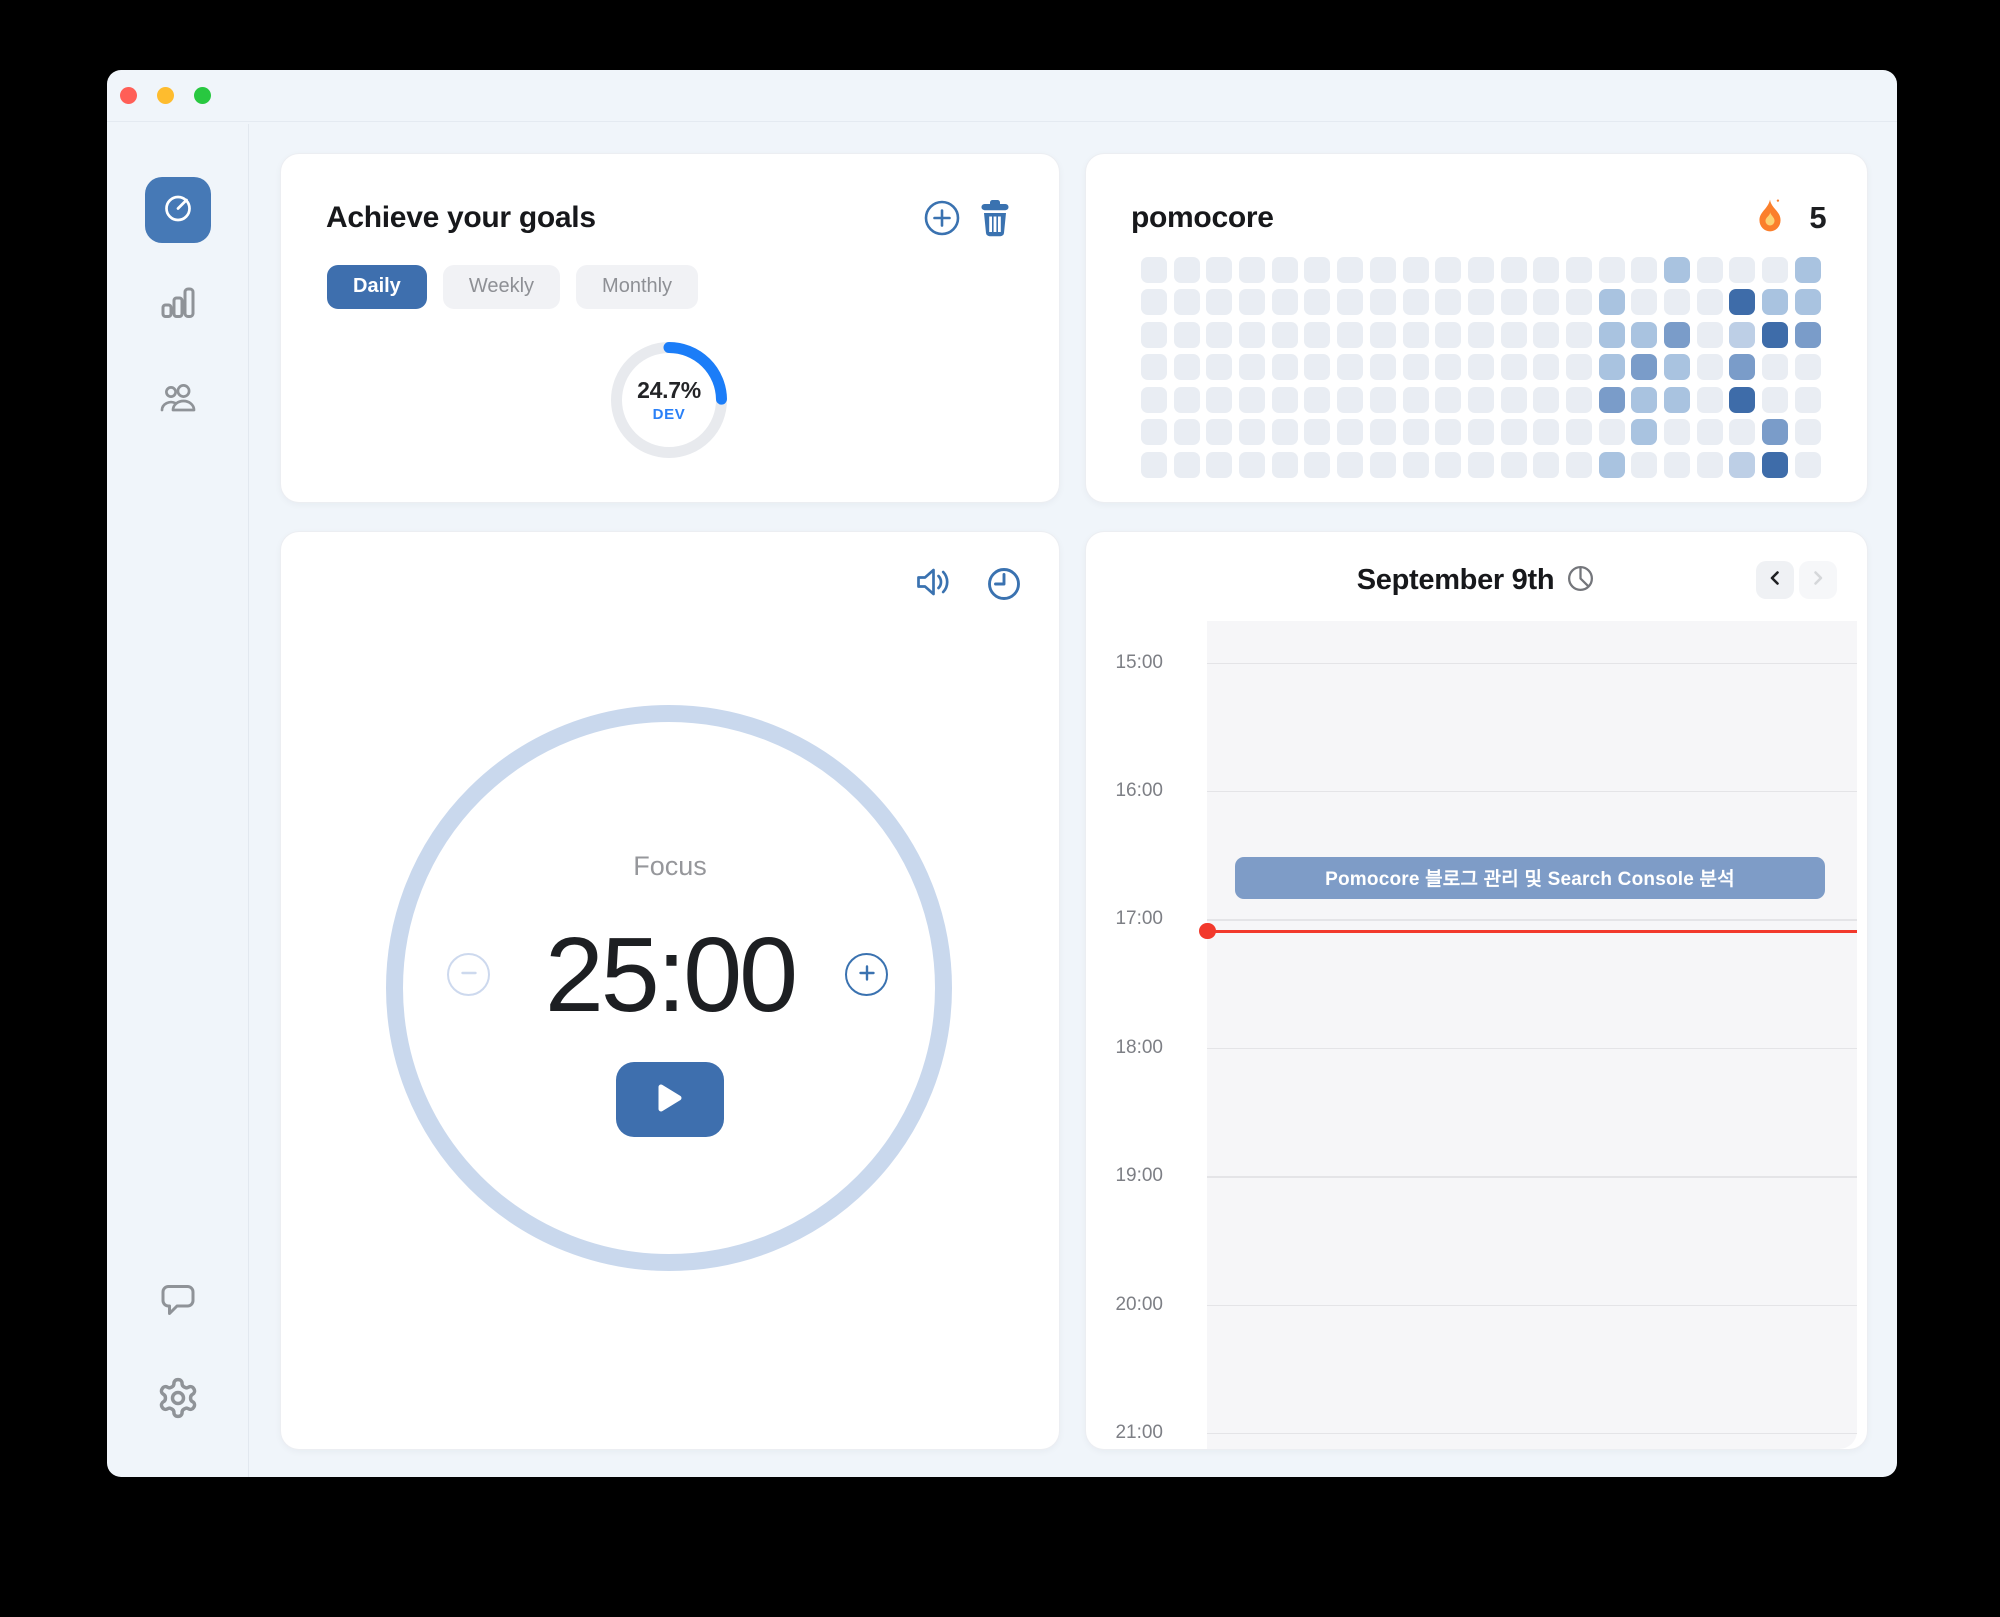 The height and width of the screenshot is (1617, 2000). Describe the element at coordinates (995, 218) in the screenshot. I see `delete-goal-button` at that location.